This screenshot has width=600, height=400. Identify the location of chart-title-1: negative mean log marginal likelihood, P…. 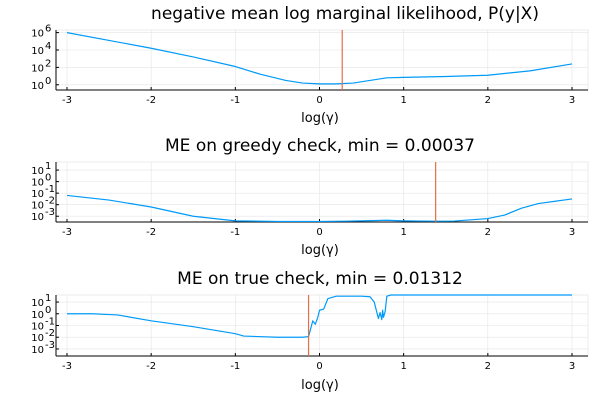
(345, 14).